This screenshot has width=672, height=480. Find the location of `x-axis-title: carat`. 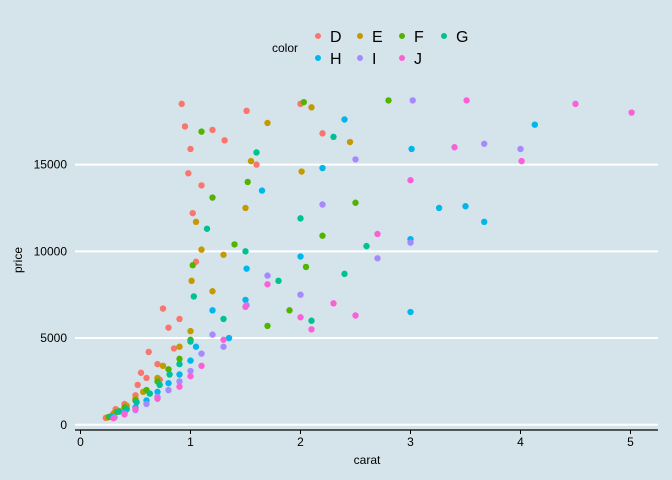

x-axis-title: carat is located at coordinates (367, 460).